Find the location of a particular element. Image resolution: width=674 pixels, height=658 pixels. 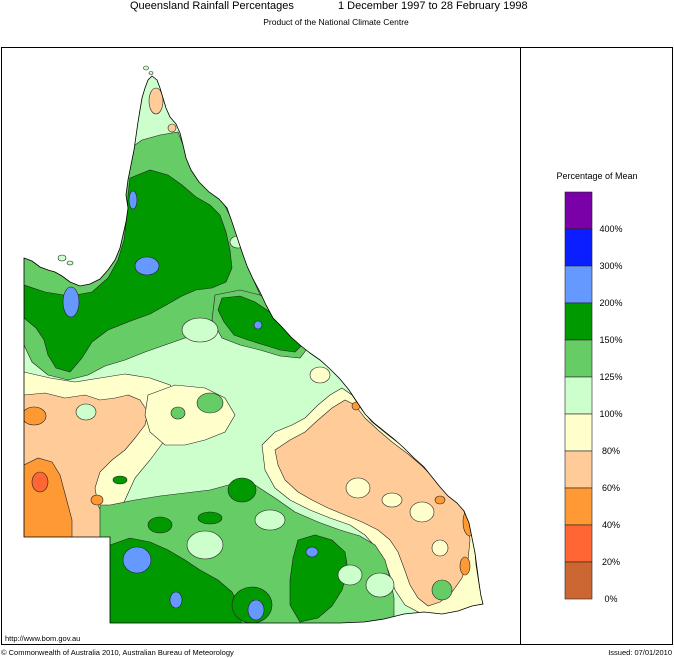

legend-swatch-400-plus is located at coordinates (578, 210).